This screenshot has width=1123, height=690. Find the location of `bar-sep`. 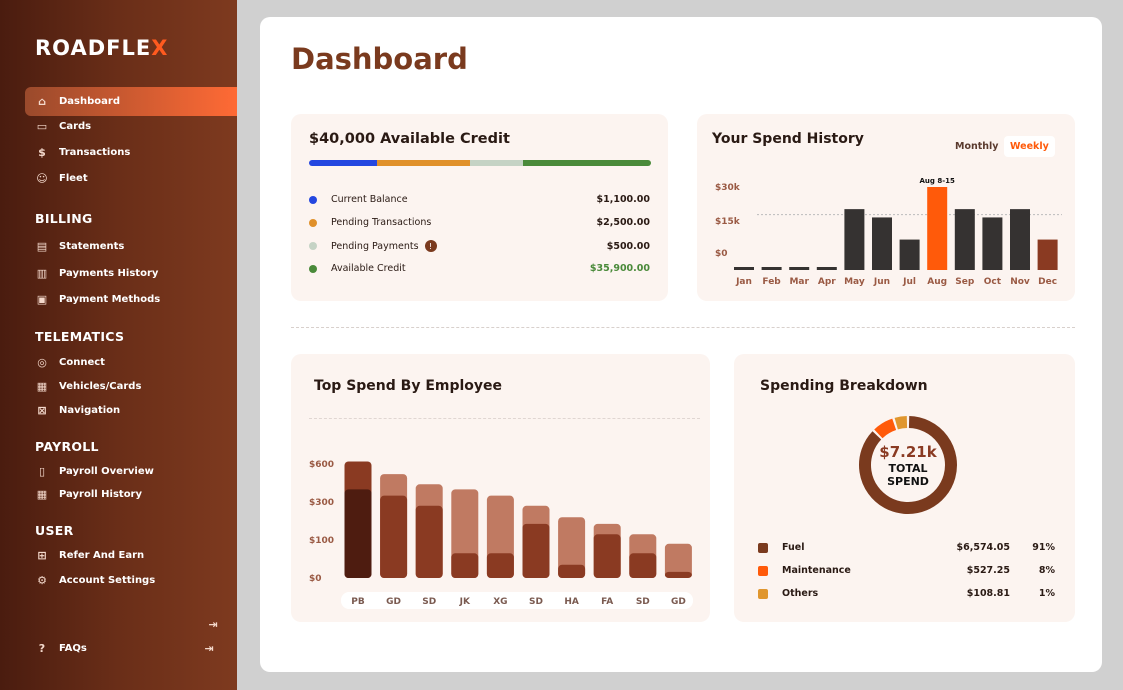

bar-sep is located at coordinates (964, 239).